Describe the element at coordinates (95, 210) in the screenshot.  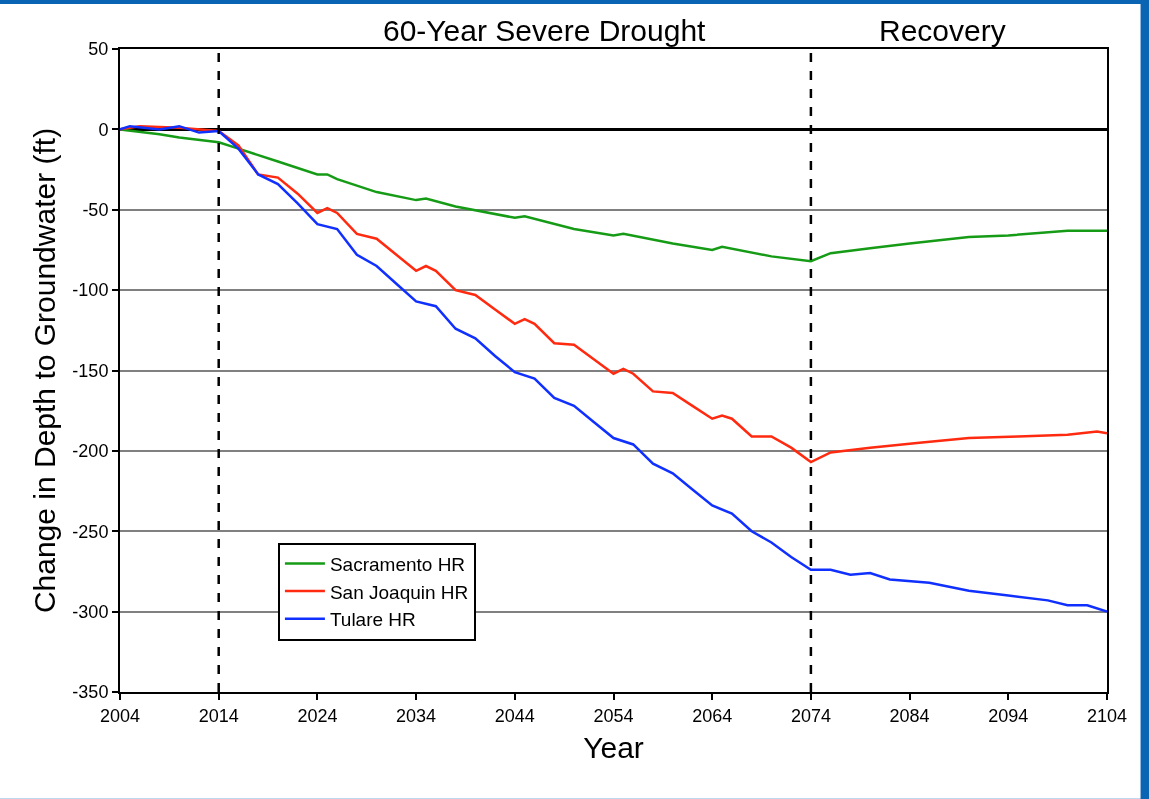
I see `y-tick-label: -50` at that location.